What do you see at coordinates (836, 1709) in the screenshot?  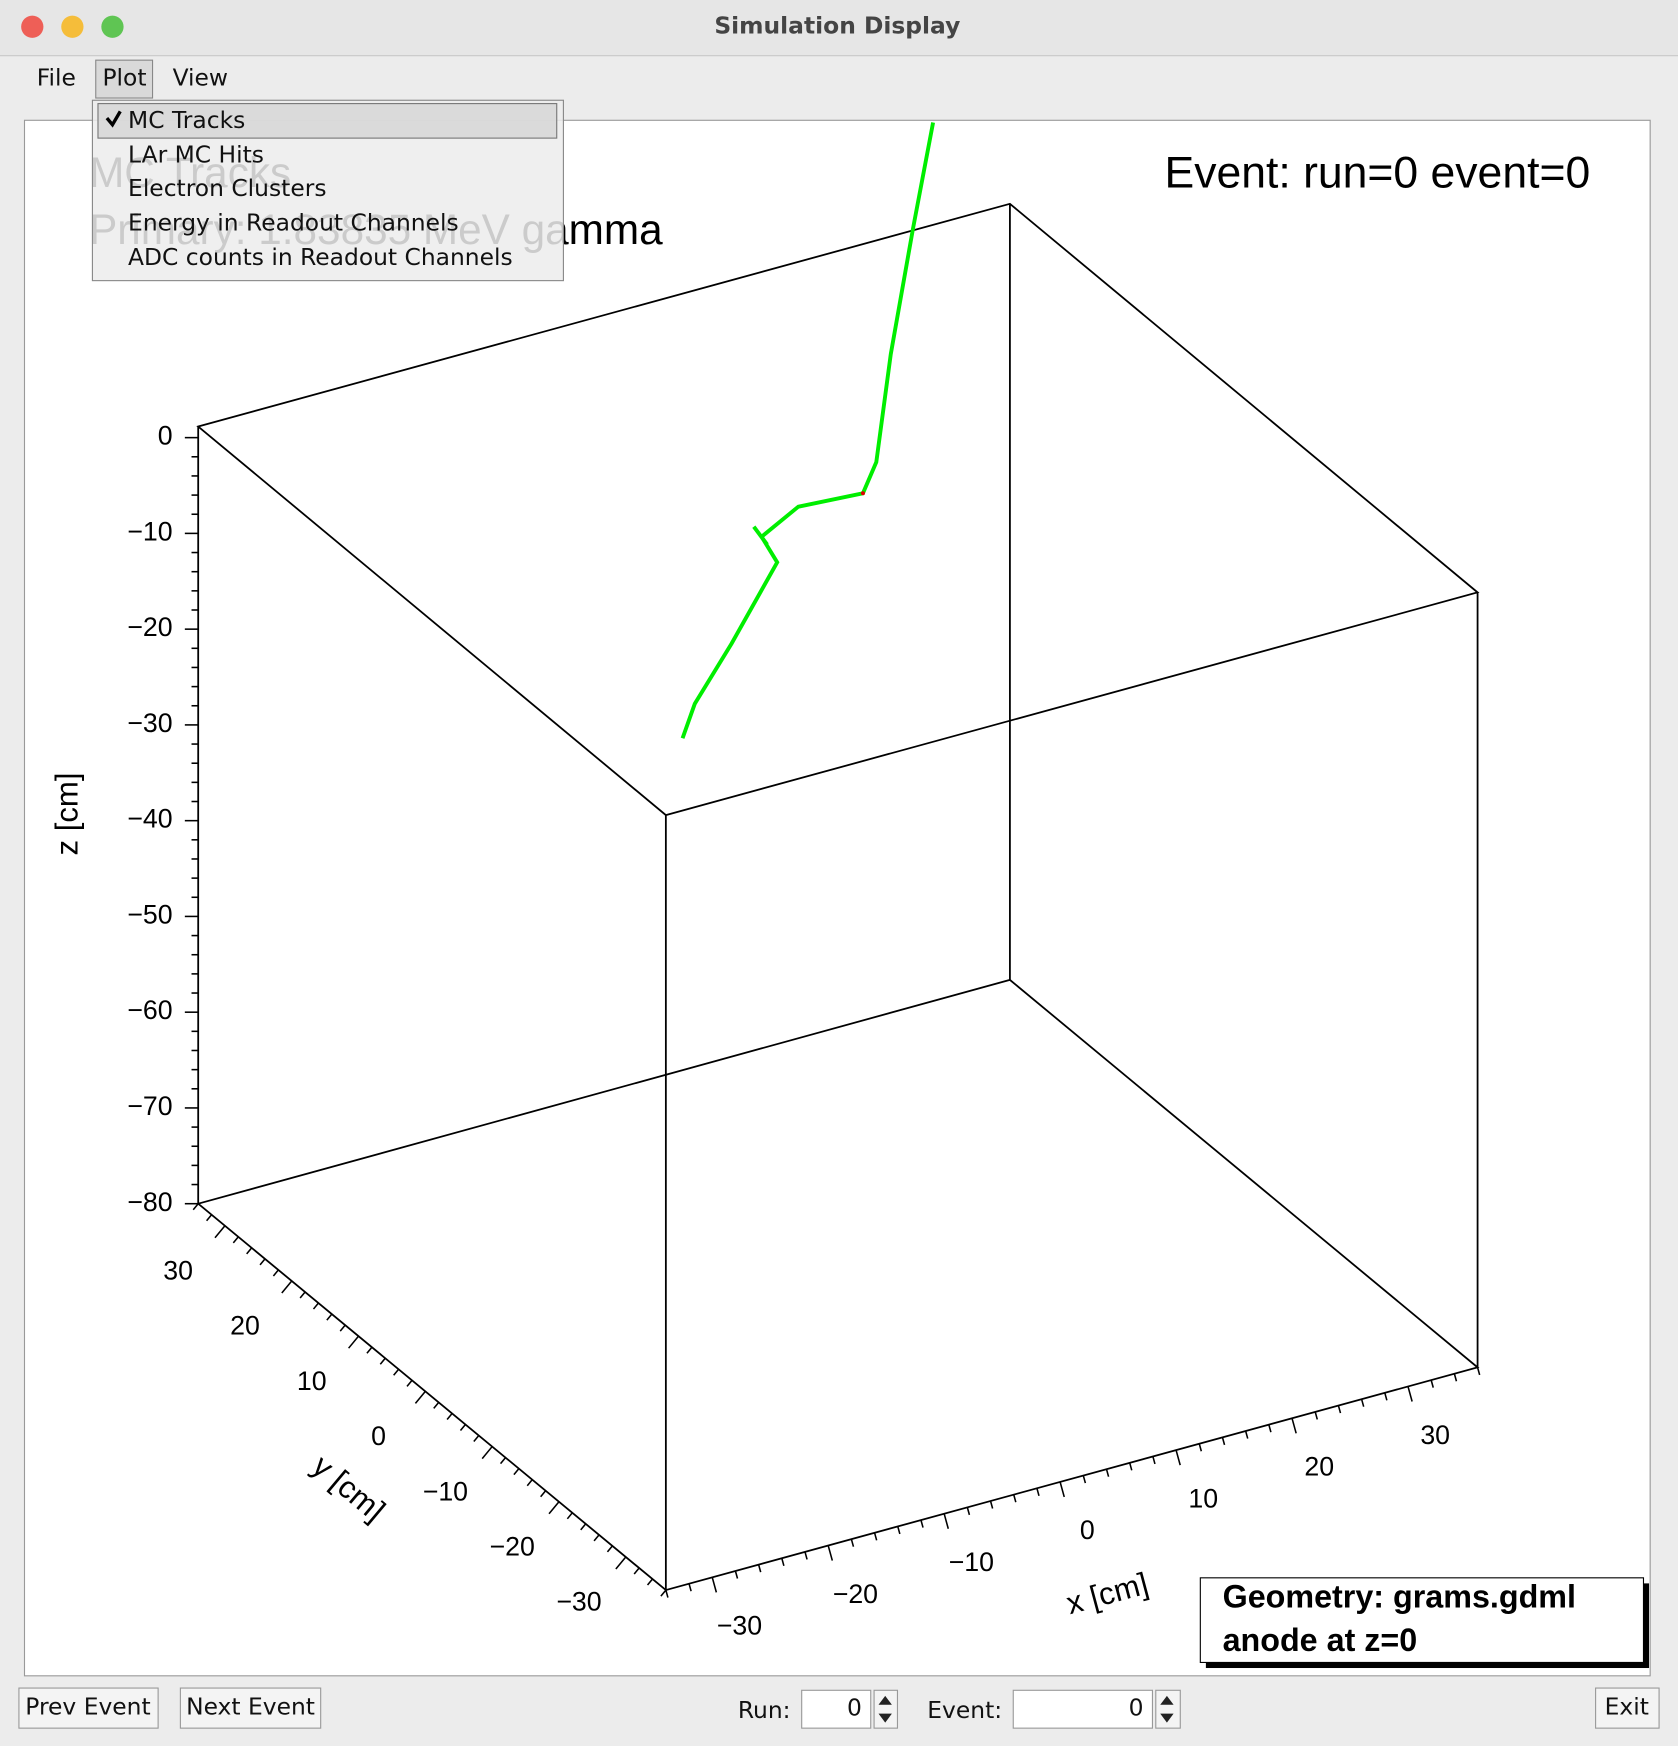 I see `run-field` at bounding box center [836, 1709].